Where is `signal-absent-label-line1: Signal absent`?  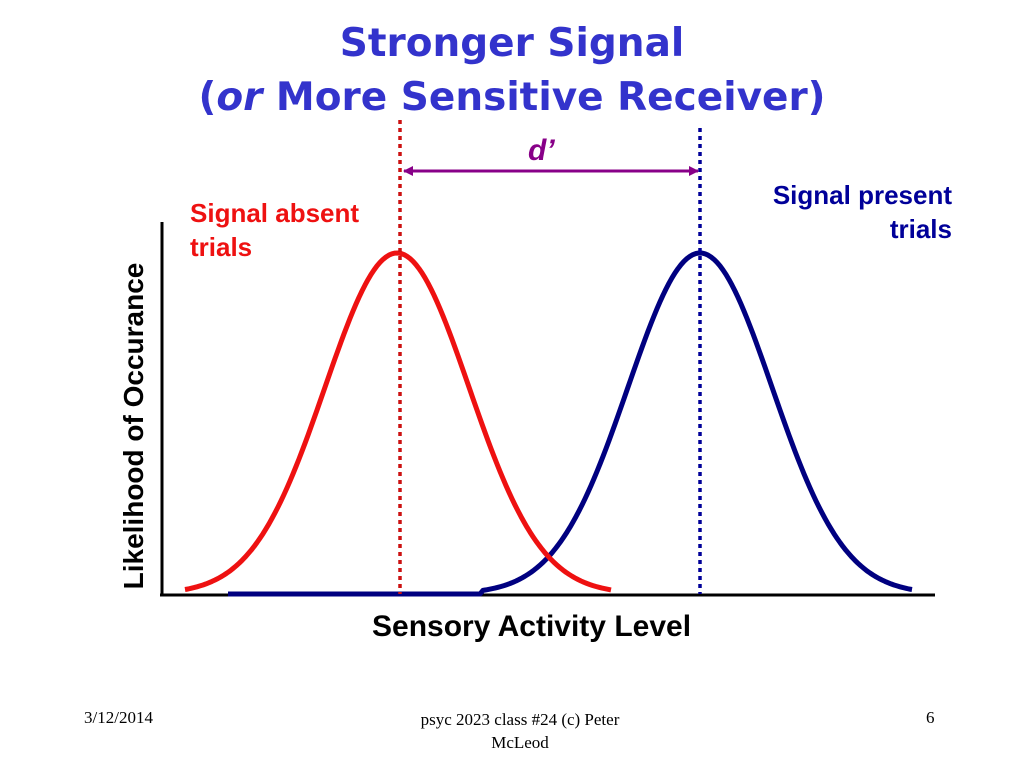
signal-absent-label-line1: Signal absent is located at coordinates (275, 213).